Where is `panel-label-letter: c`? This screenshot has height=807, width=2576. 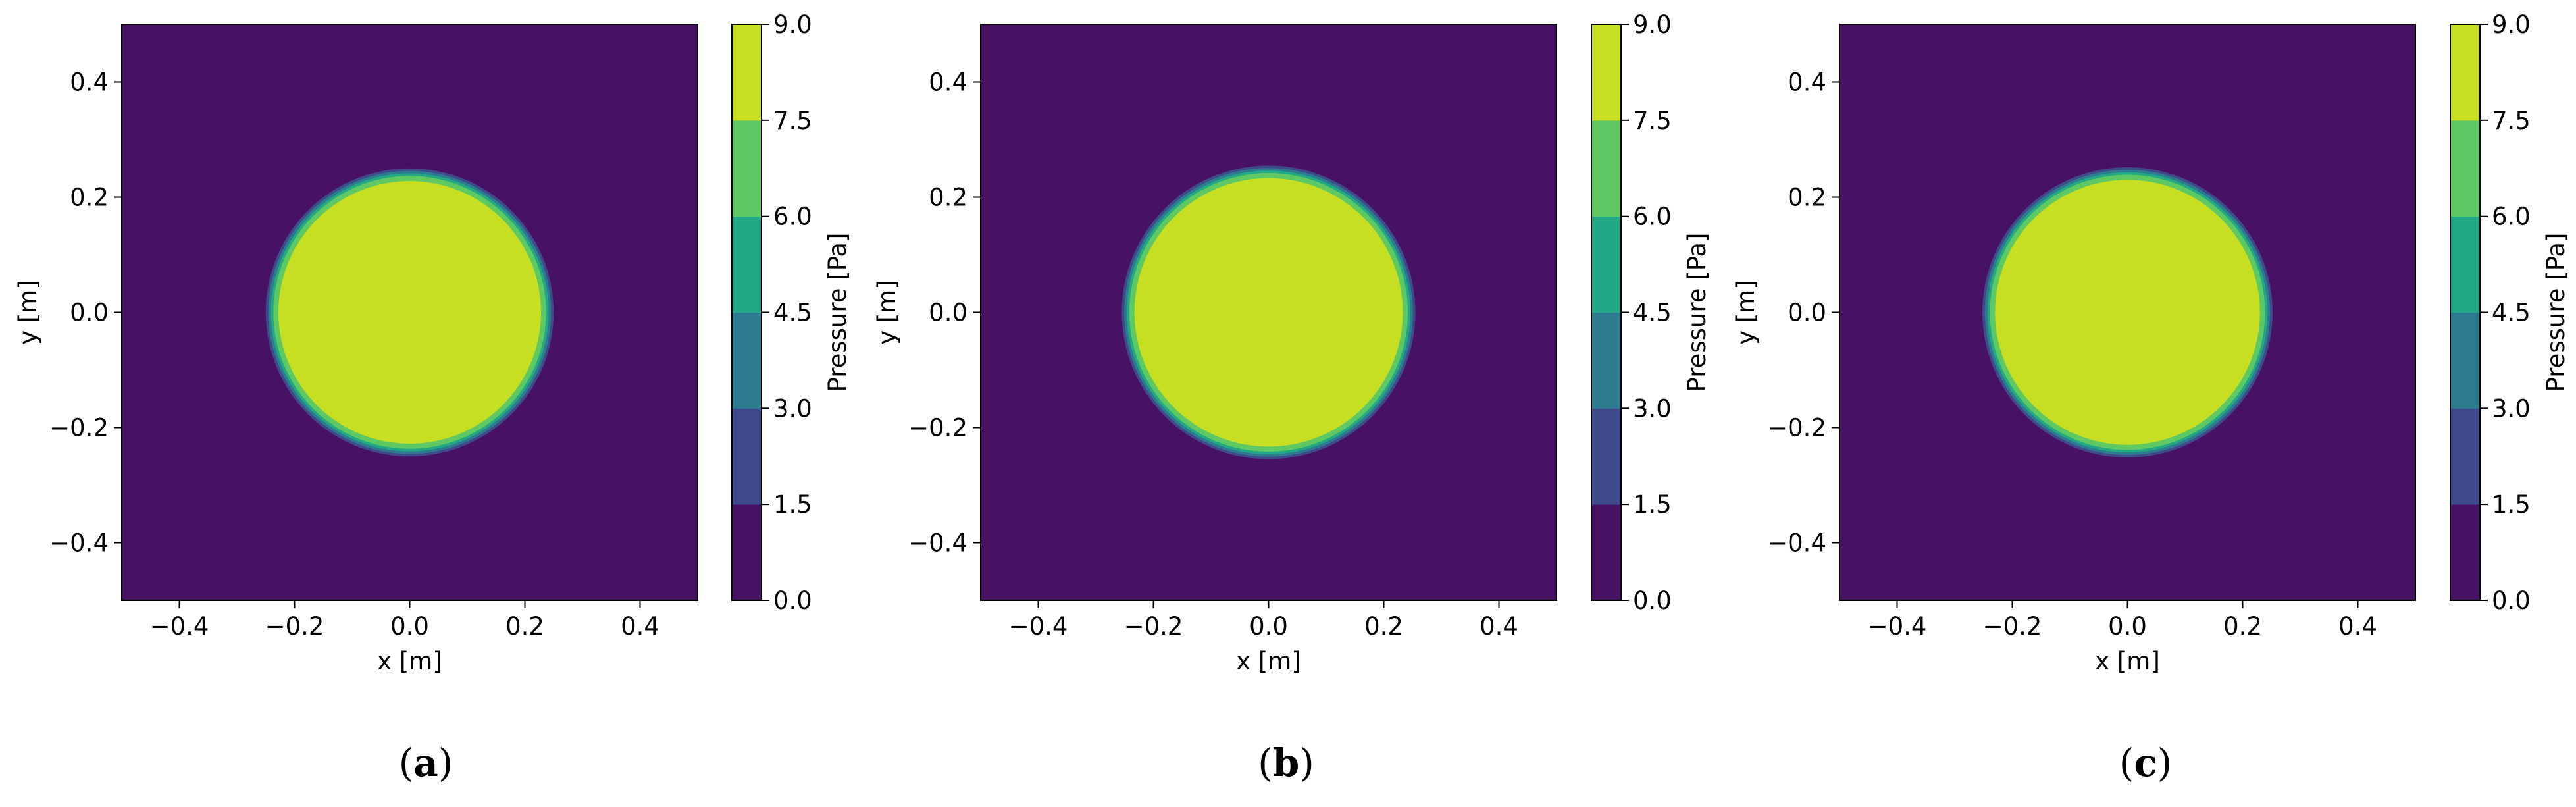 panel-label-letter: c is located at coordinates (2145, 763).